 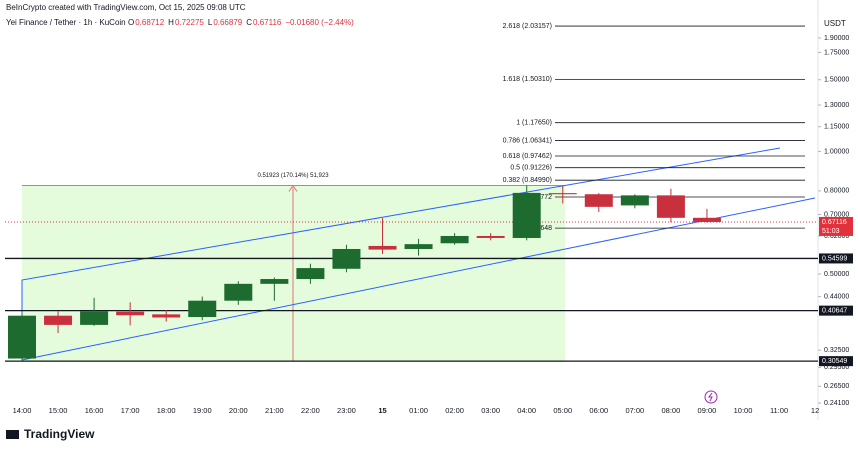 I want to click on ohlc-value: 0.72275, so click(x=189, y=22).